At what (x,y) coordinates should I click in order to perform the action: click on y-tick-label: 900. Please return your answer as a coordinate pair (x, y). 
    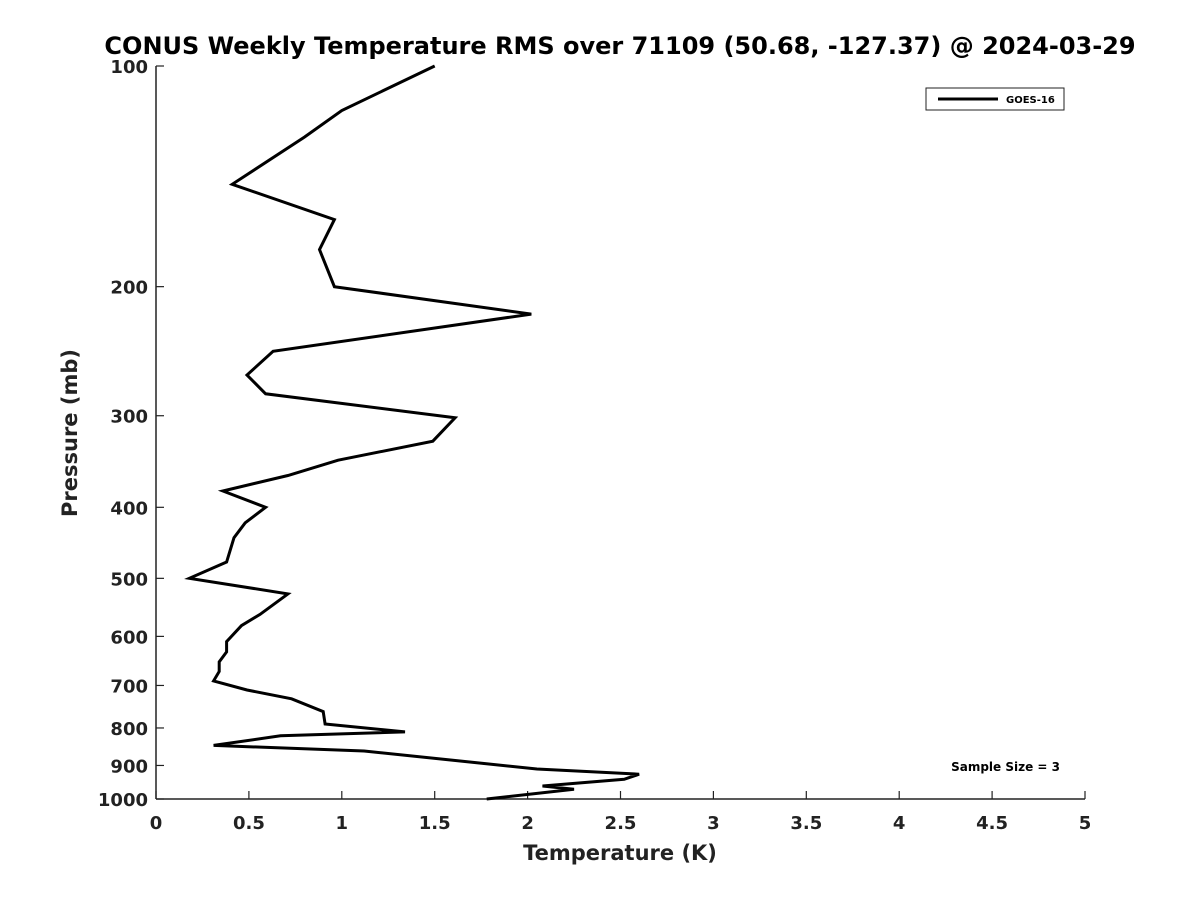
    Looking at the image, I should click on (129, 766).